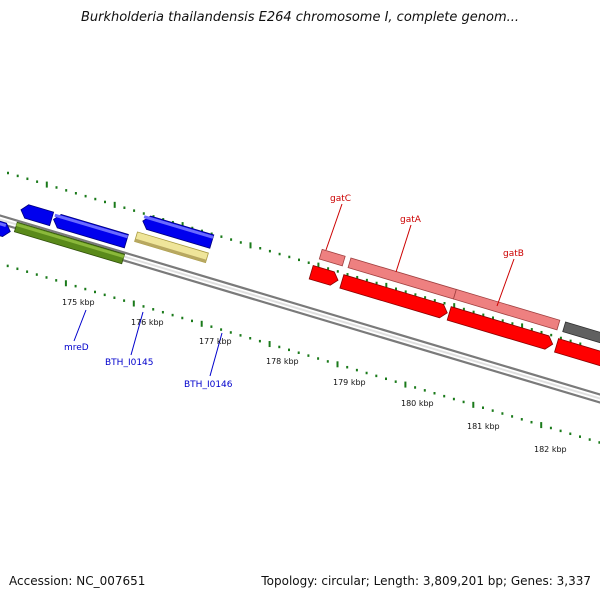  I want to click on gene-gatC, so click(332, 257).